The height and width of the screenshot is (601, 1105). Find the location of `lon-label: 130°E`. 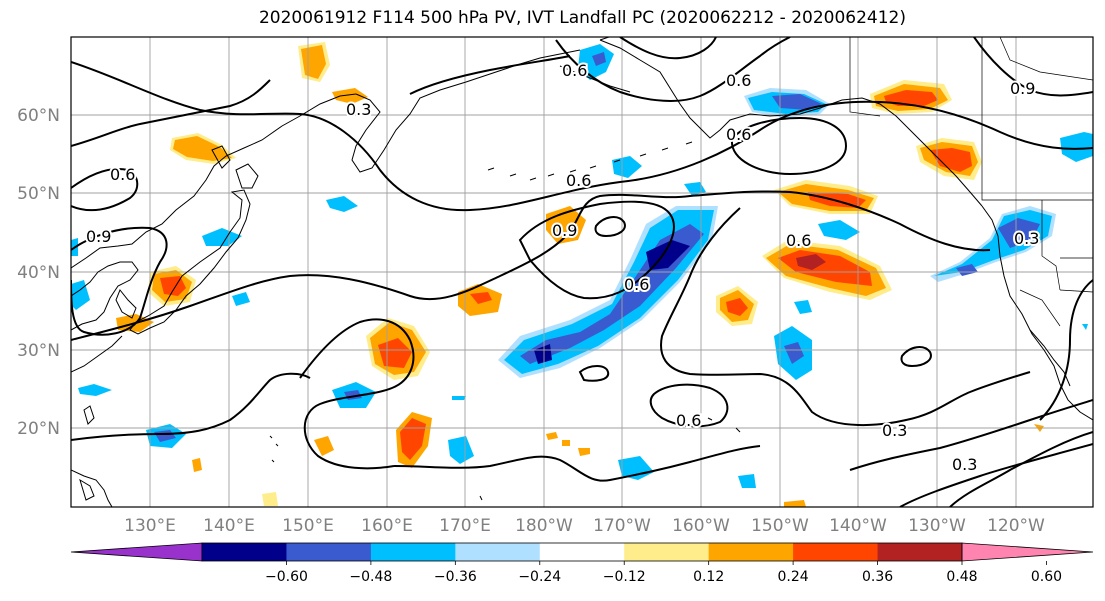

lon-label: 130°E is located at coordinates (150, 526).